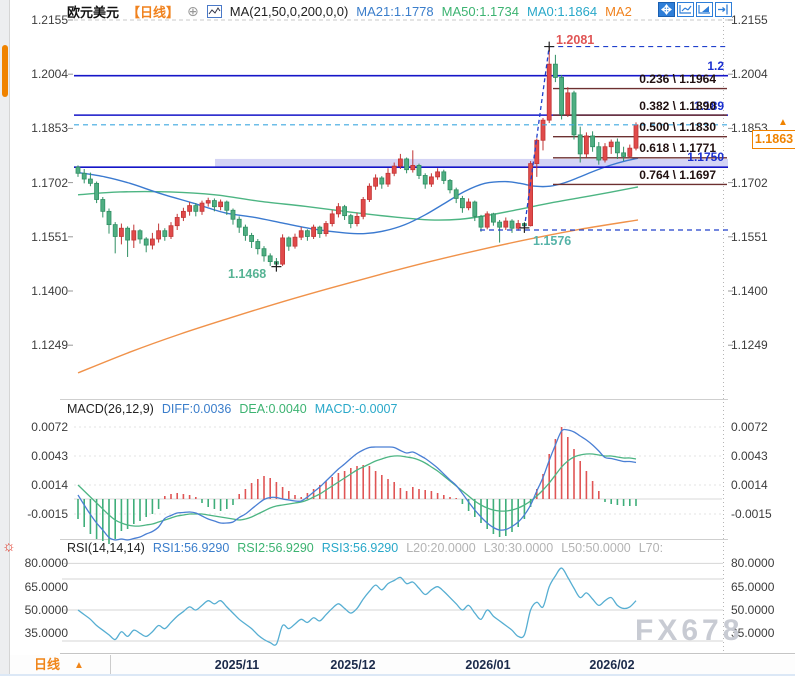  I want to click on rsi-title: RSI(14,14,14), so click(106, 548).